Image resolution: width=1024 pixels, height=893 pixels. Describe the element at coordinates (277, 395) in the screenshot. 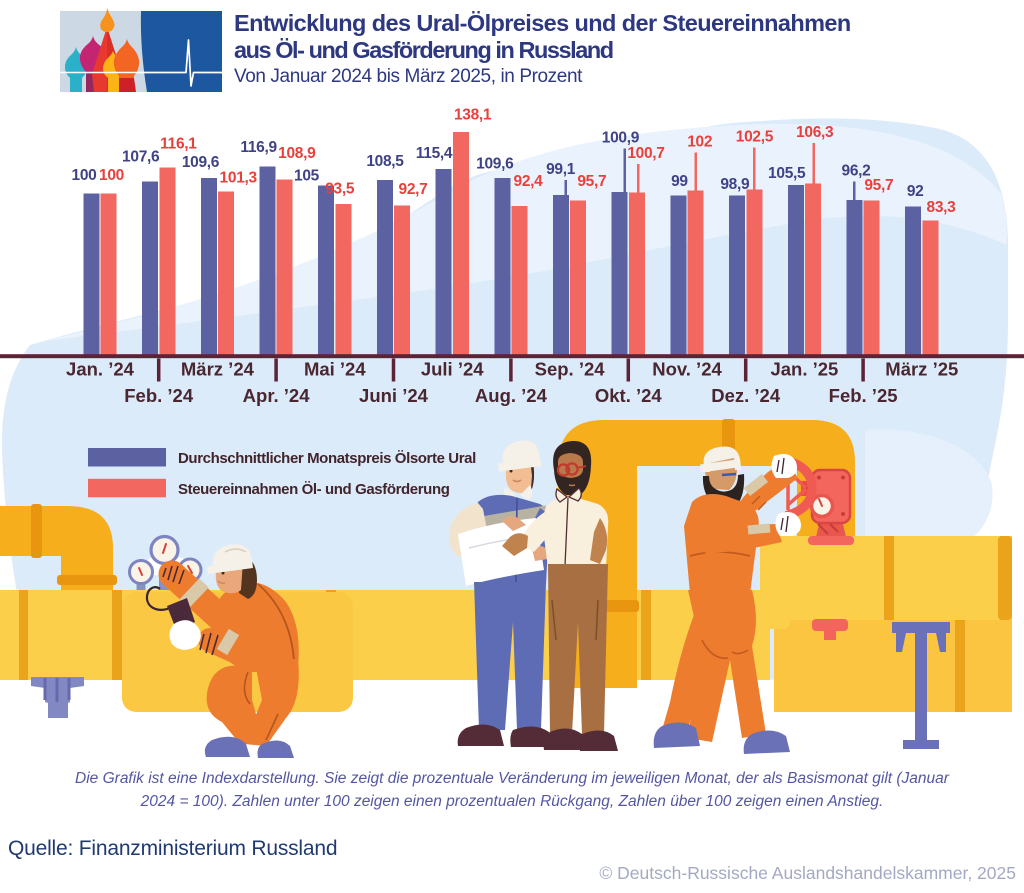

I see `svg-text: Apr. ’24` at that location.